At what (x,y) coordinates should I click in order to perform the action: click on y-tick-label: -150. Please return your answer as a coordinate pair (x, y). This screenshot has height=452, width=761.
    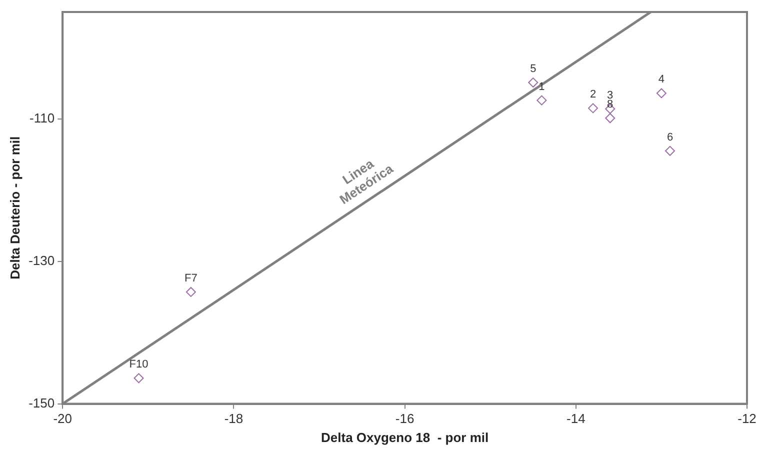
    Looking at the image, I should click on (41, 402).